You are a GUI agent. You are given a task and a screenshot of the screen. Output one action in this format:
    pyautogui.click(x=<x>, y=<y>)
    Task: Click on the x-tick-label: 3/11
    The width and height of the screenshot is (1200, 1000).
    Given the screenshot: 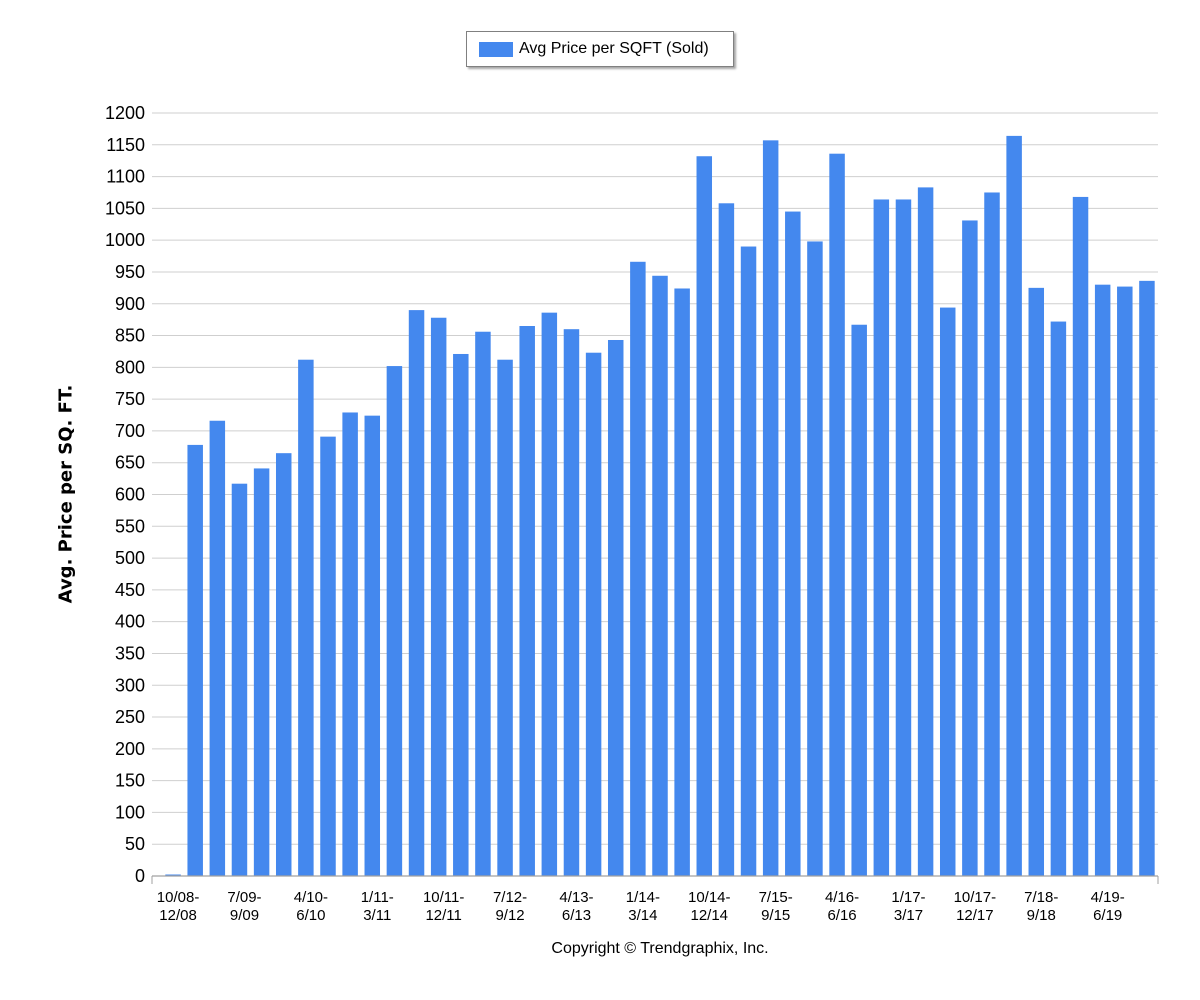 What is the action you would take?
    pyautogui.click(x=377, y=915)
    